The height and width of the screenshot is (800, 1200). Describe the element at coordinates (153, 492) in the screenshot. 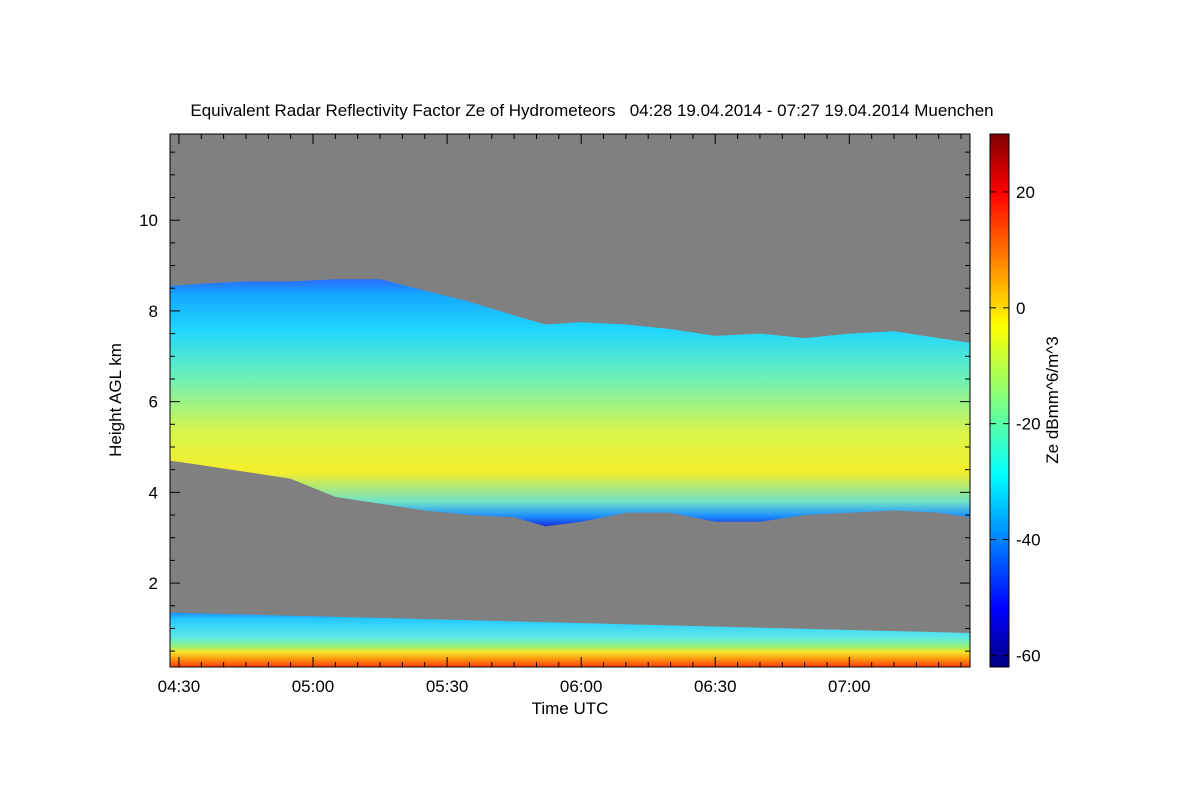

I see `y-tick-label: 4` at that location.